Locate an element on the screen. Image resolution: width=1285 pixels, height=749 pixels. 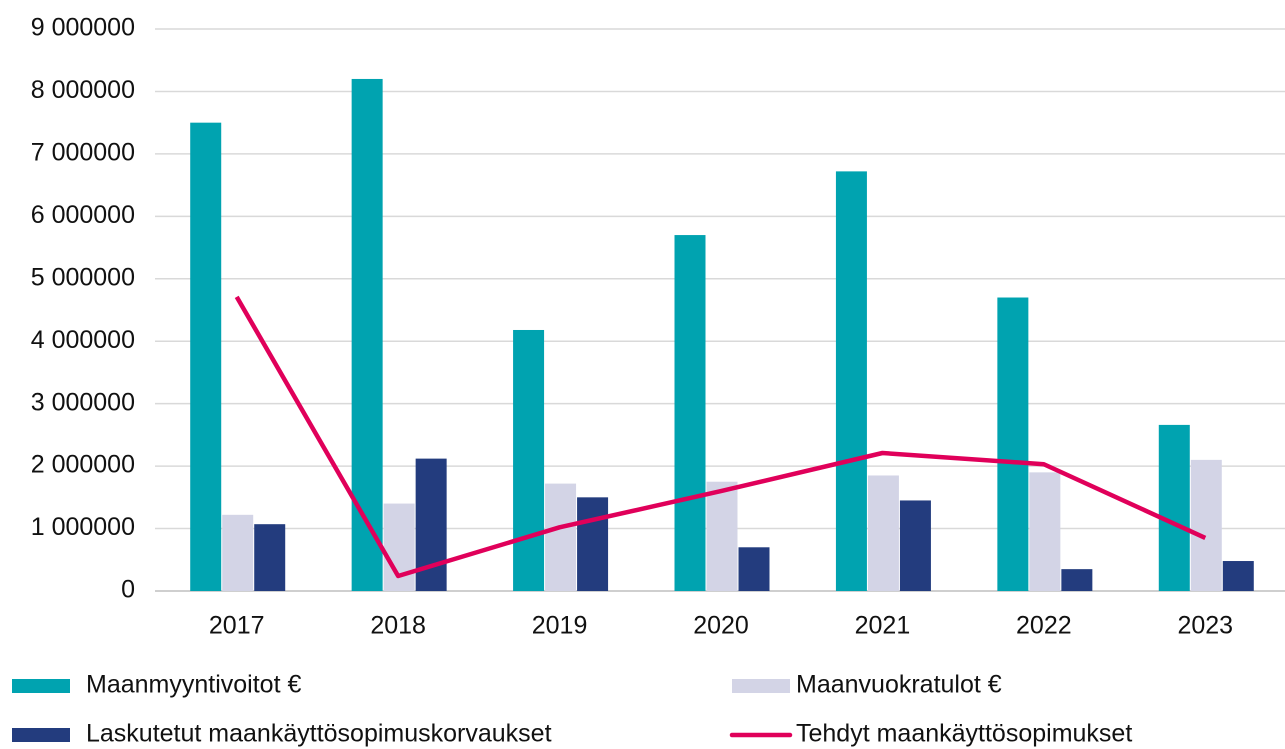
y-tick-label: 9 000000 is located at coordinates (83, 28).